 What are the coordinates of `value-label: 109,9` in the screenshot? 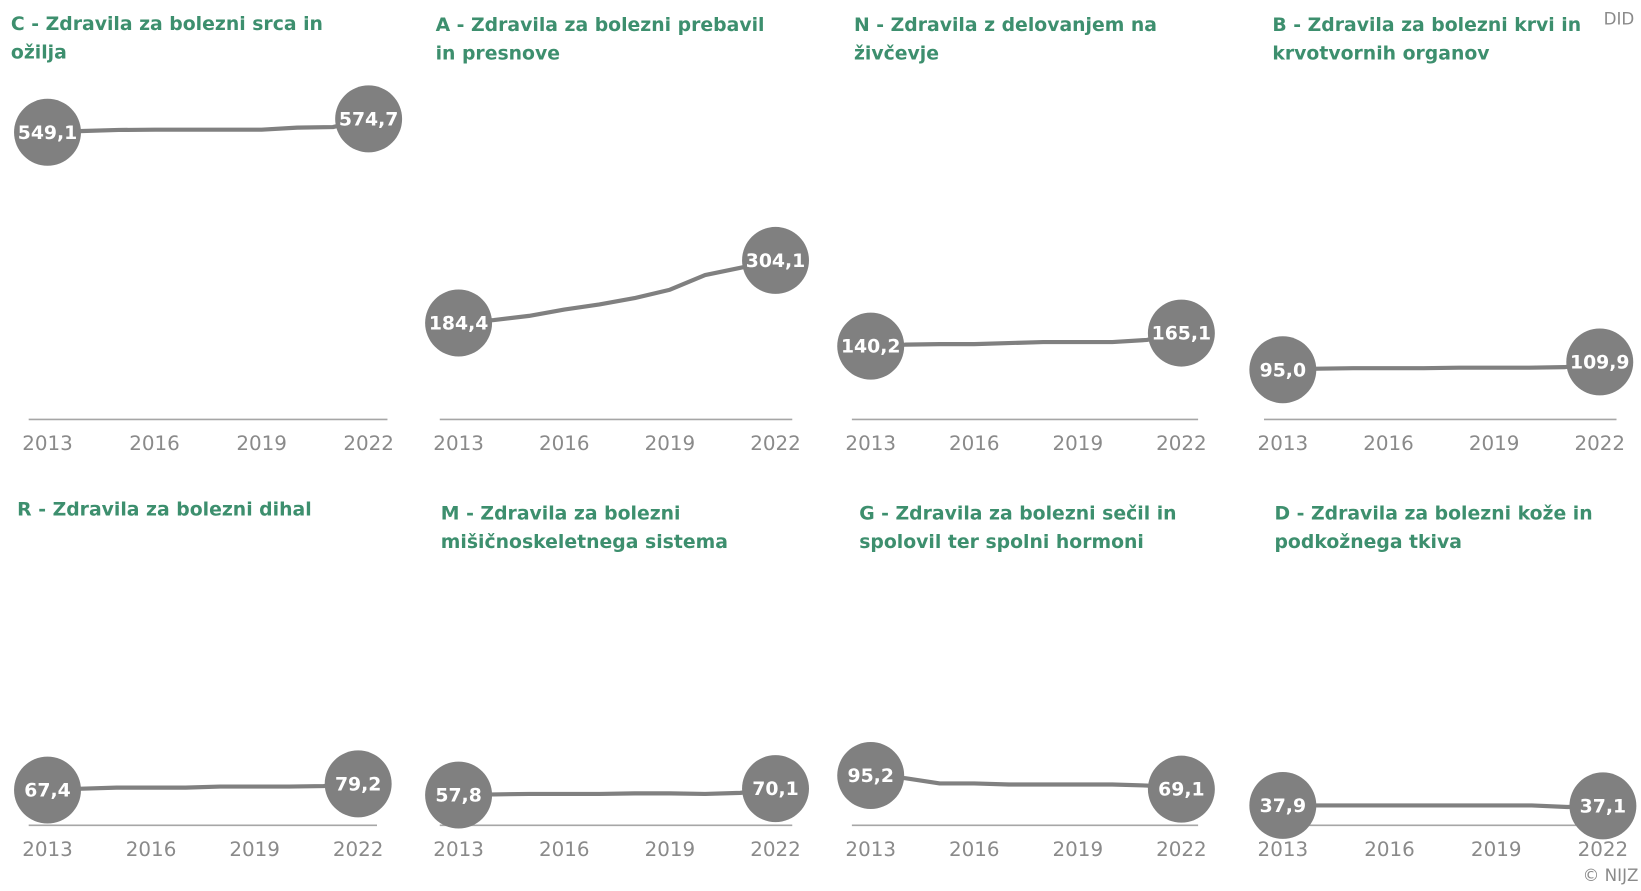 It's located at (1600, 363).